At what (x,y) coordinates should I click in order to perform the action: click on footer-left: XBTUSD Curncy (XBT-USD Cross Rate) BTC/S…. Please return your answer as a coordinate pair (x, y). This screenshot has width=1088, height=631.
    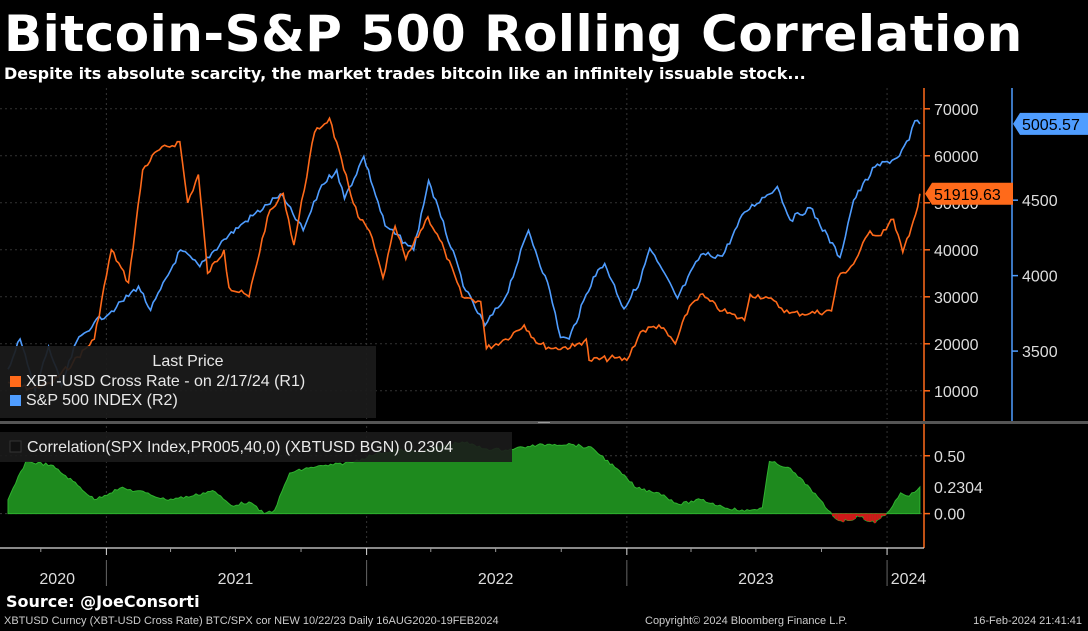
    Looking at the image, I should click on (251, 621).